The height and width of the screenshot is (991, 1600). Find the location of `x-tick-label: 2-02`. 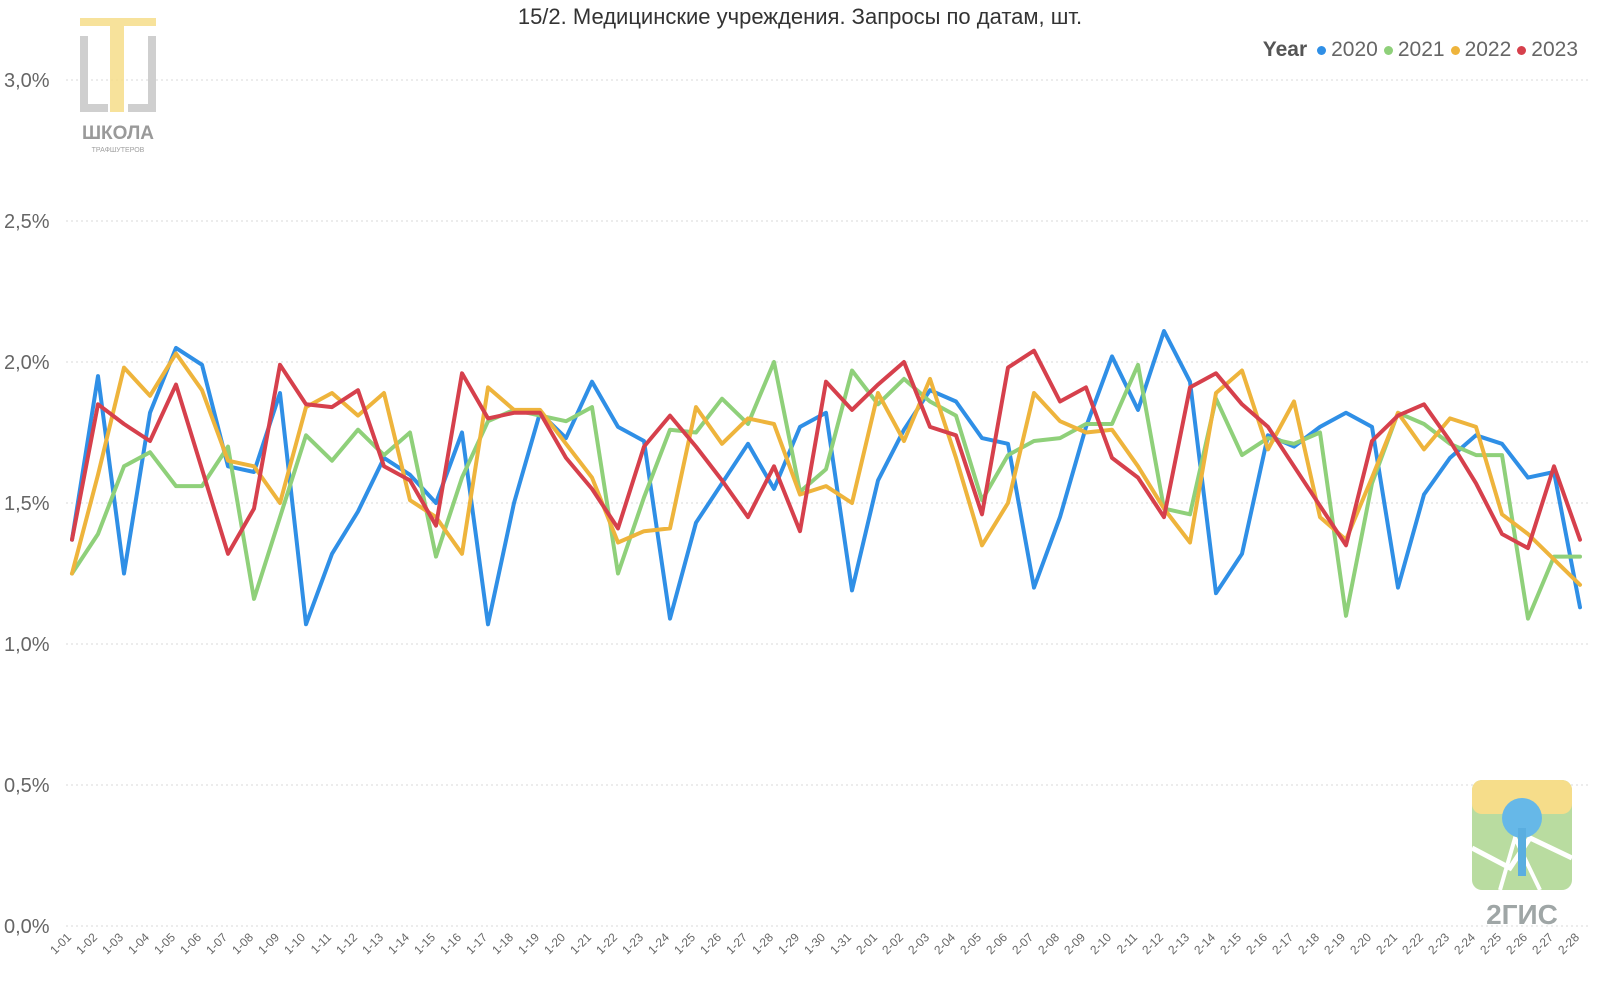

x-tick-label: 2-02 is located at coordinates (892, 943).